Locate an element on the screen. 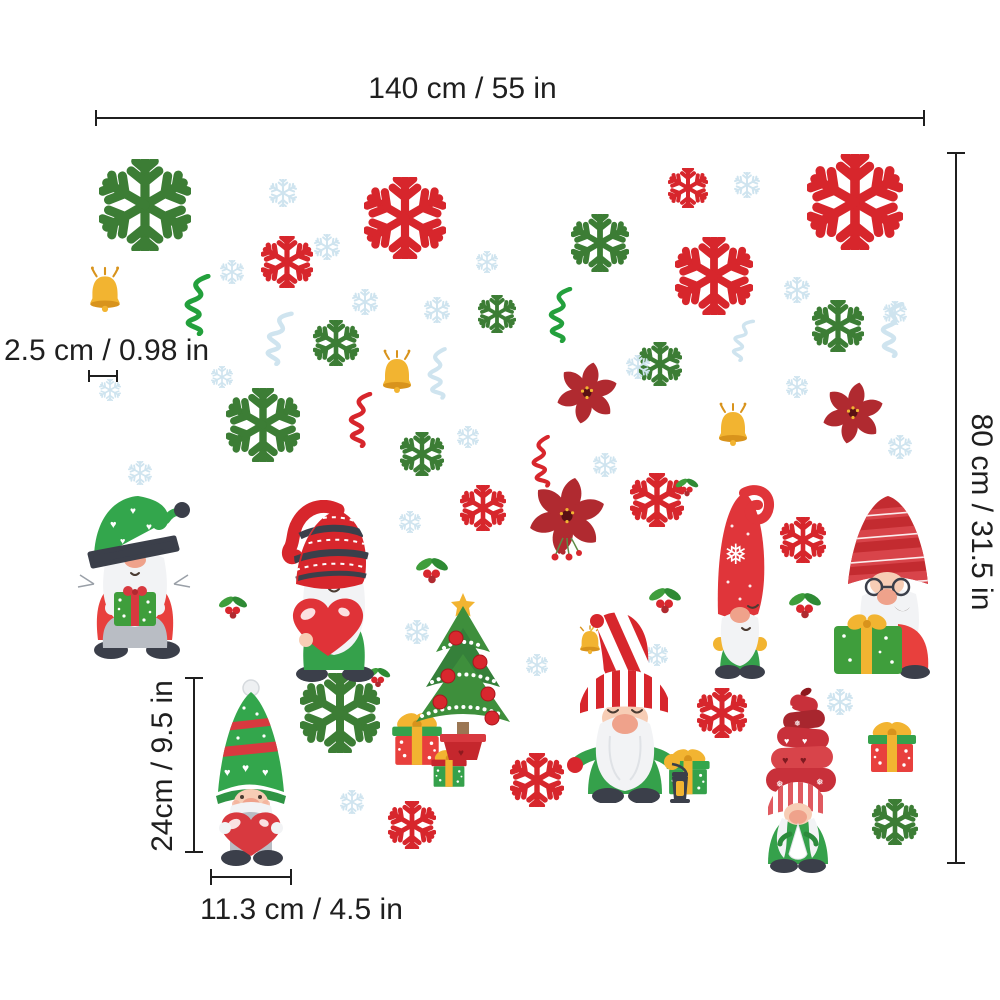 This screenshot has width=1000, height=1000. gnome-swirl-hat-praying-sticker: ♥❅♥♥ ♥♥ ❅❅❅ is located at coordinates (796, 779).